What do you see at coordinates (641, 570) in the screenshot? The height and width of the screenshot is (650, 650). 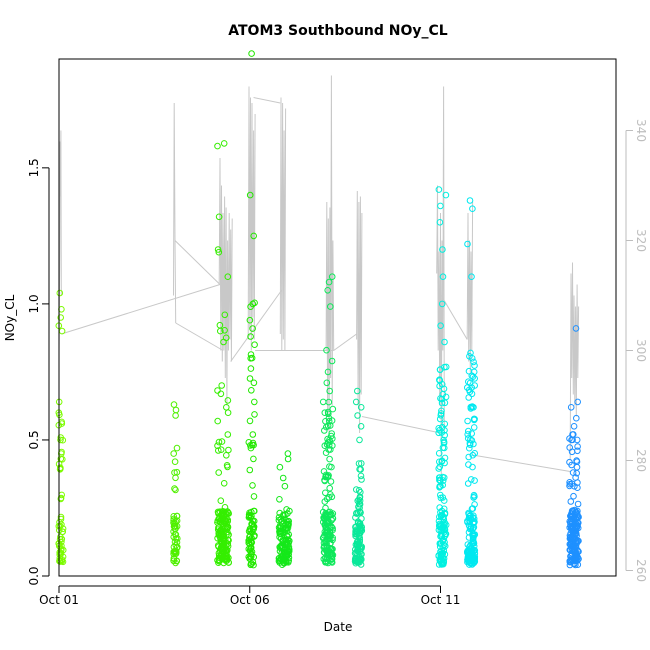 I see `right-tick-label: 260` at bounding box center [641, 570].